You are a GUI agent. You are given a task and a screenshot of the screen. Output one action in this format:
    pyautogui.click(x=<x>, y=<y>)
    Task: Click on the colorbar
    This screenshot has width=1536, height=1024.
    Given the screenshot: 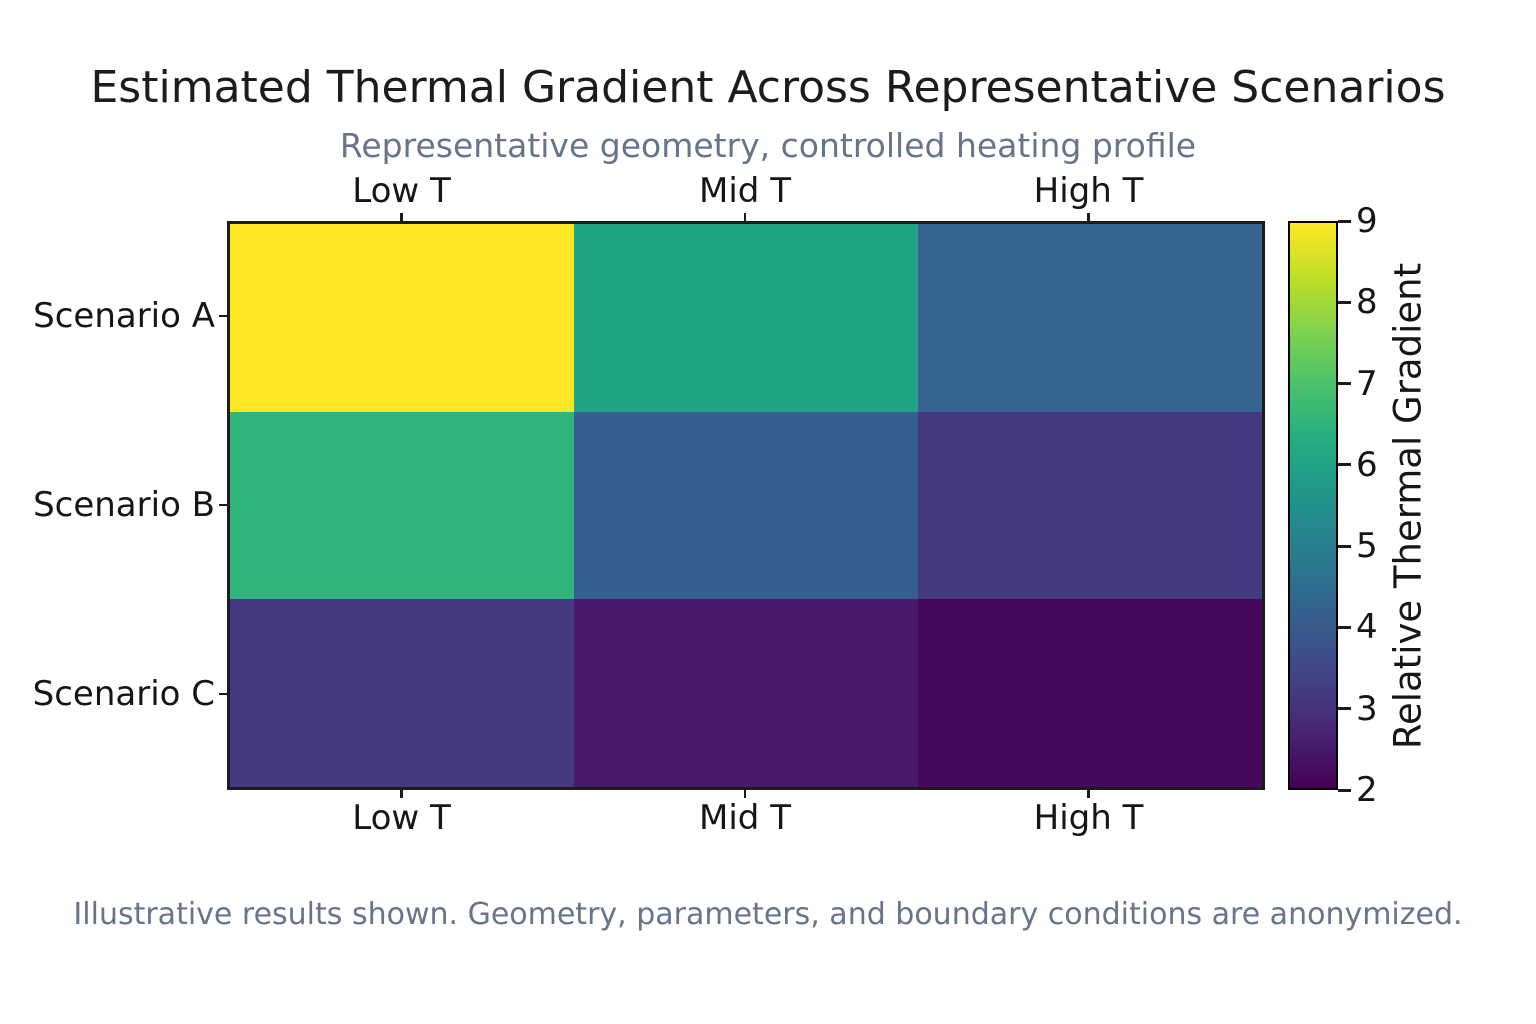 What is the action you would take?
    pyautogui.click(x=1313, y=505)
    